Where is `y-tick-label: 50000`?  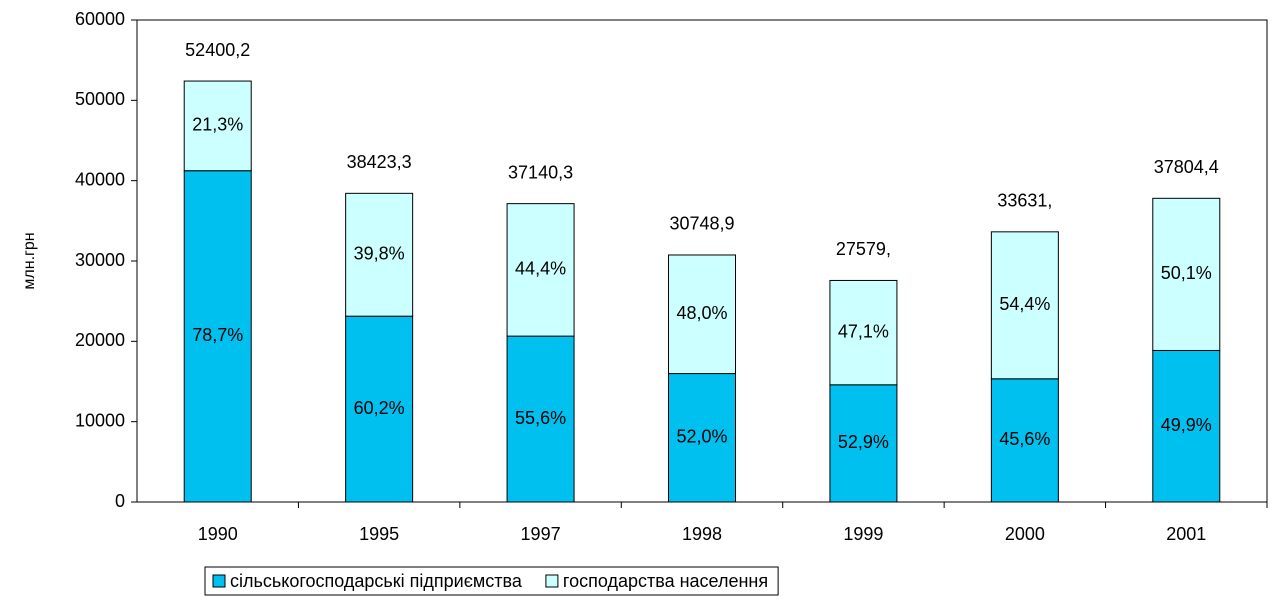
y-tick-label: 50000 is located at coordinates (100, 99).